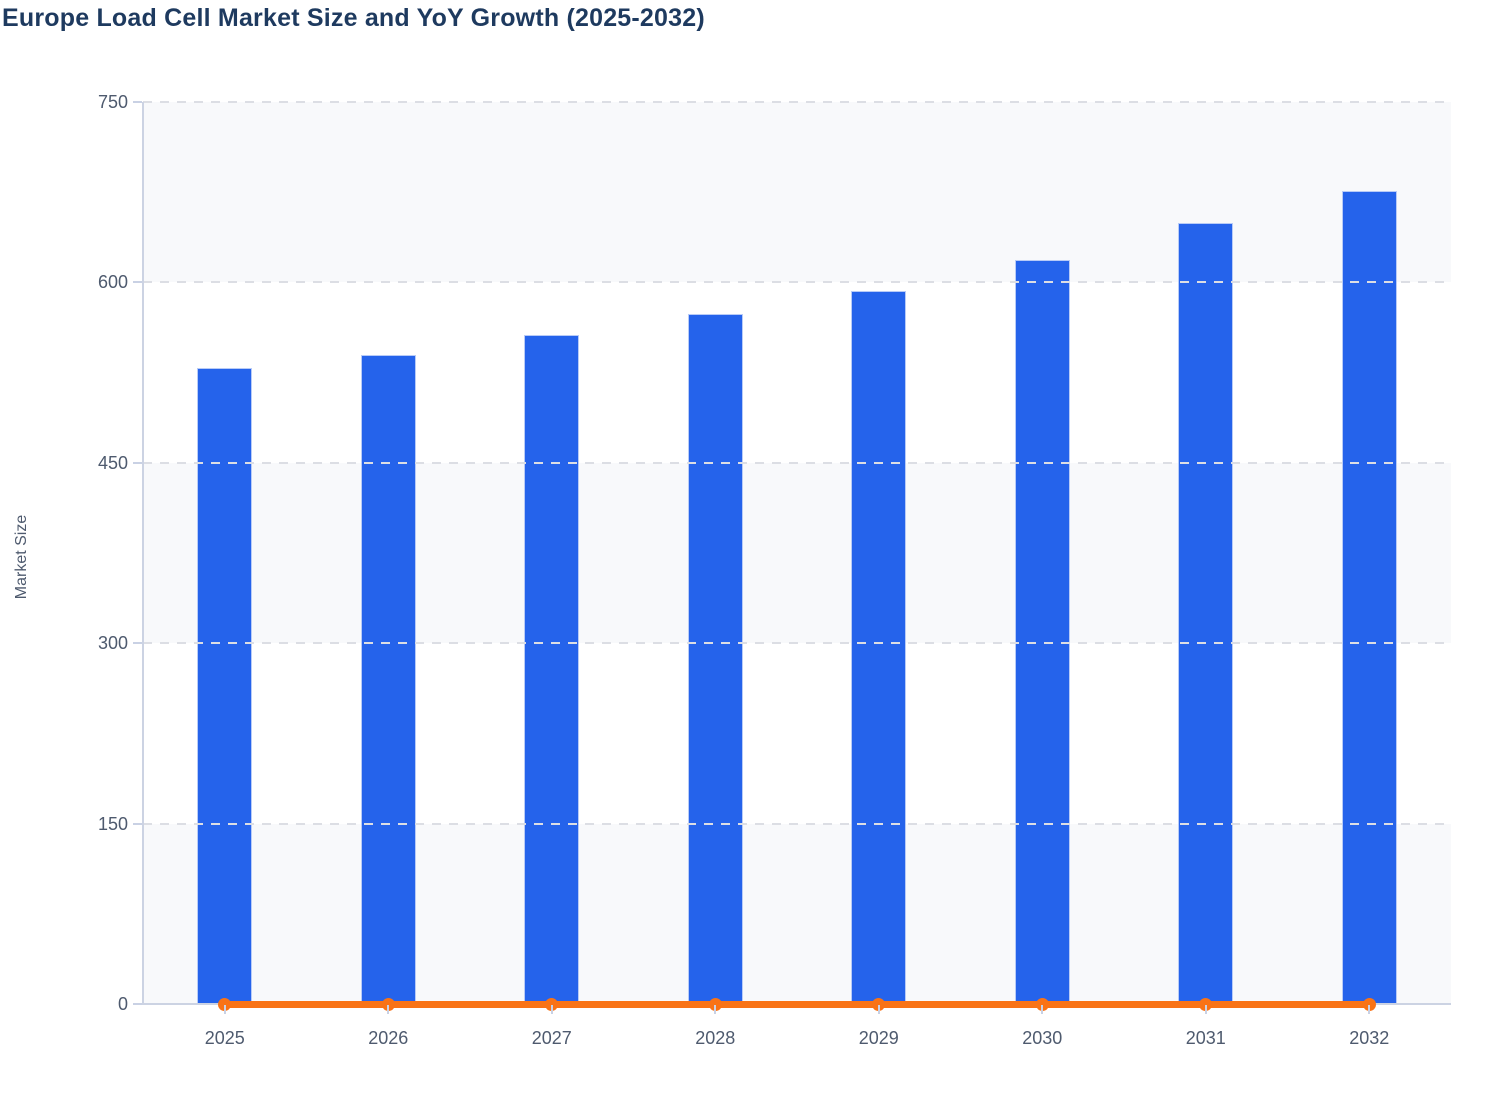 Image resolution: width=1508 pixels, height=1120 pixels. Describe the element at coordinates (225, 1004) in the screenshot. I see `yoy-point-2025` at that location.